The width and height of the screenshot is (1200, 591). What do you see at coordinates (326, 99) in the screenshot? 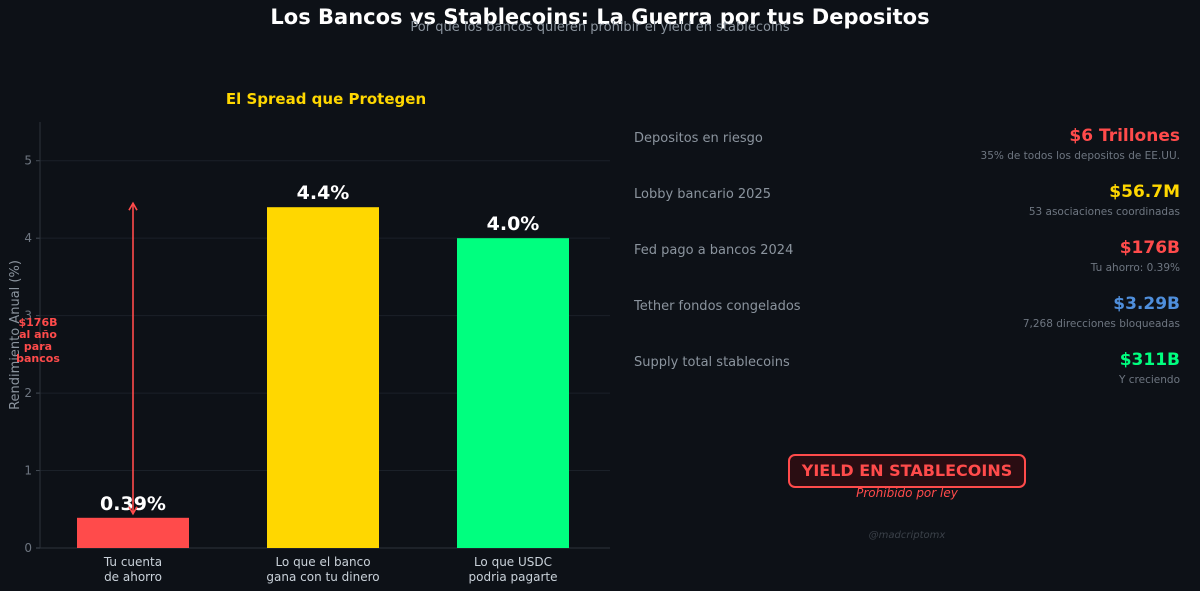
I see `chart-title: El Spread que Protegen` at bounding box center [326, 99].